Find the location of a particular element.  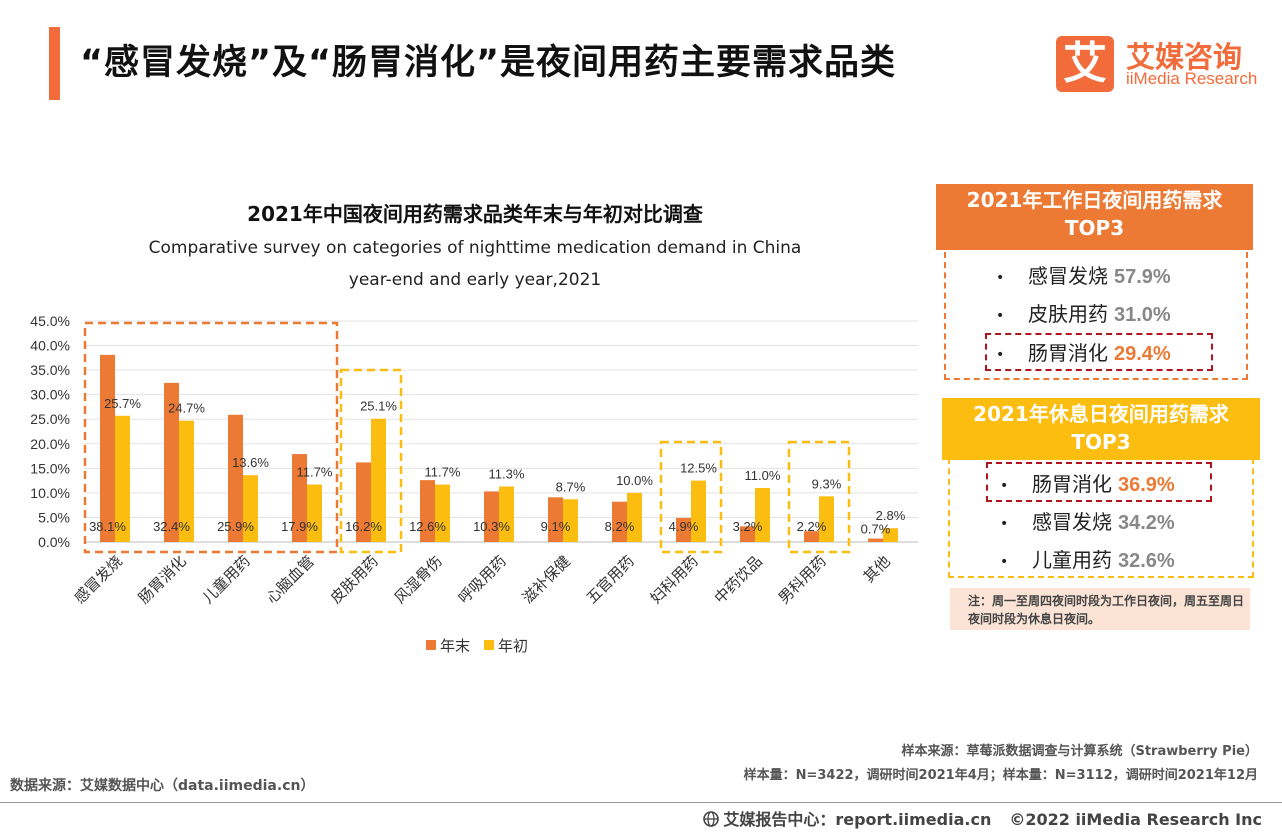

y-tick-label: 30.0% is located at coordinates (50, 395).